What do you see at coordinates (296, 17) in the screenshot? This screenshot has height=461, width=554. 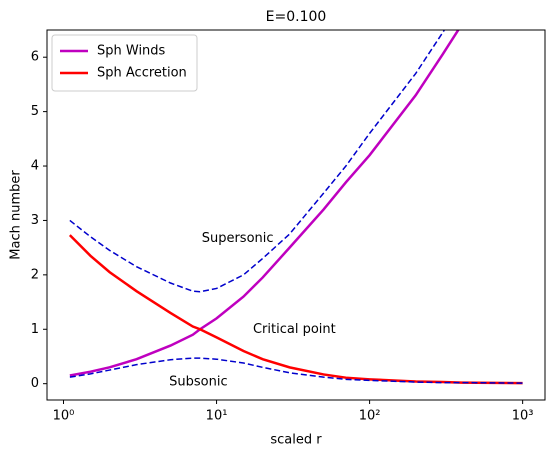 I see `chart-title: E=0.100` at bounding box center [296, 17].